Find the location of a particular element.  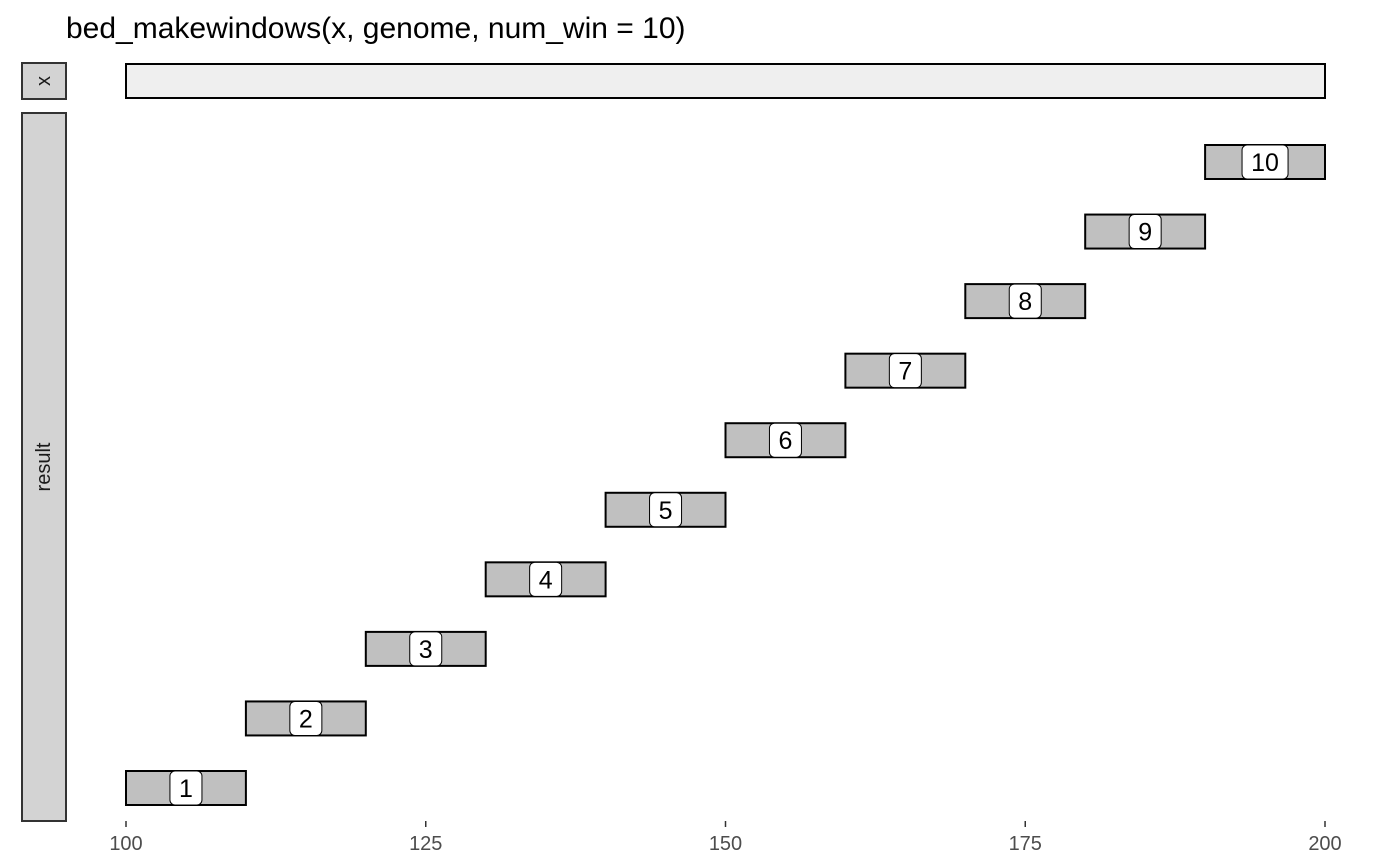

panel-strips: x result is located at coordinates (44, 442).